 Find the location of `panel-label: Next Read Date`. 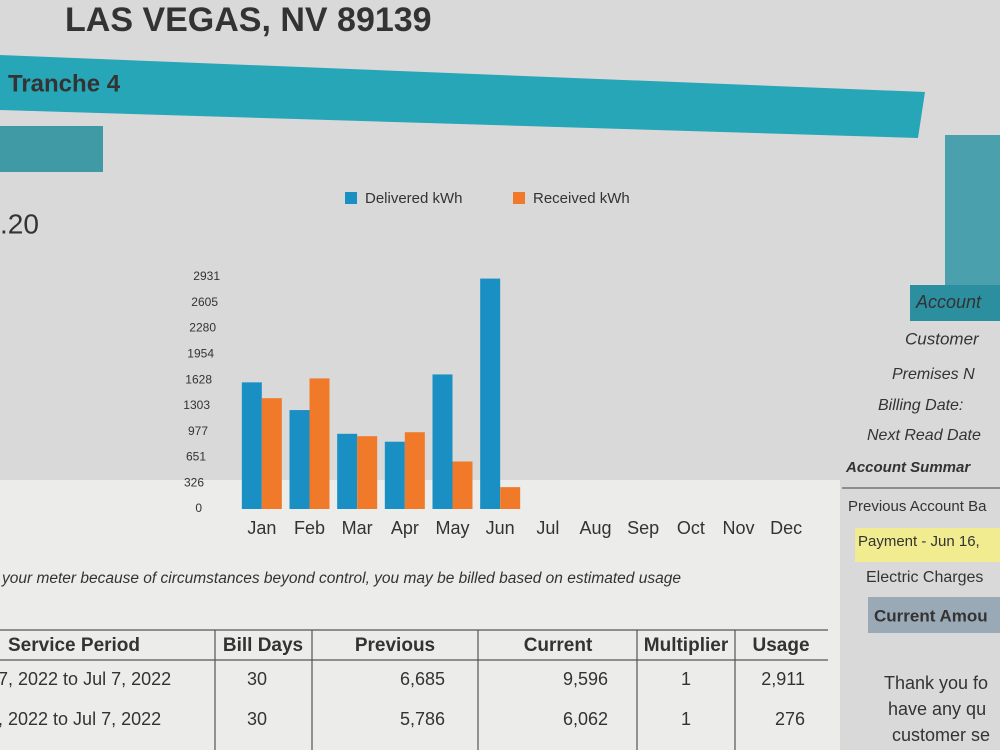

panel-label: Next Read Date is located at coordinates (924, 435).